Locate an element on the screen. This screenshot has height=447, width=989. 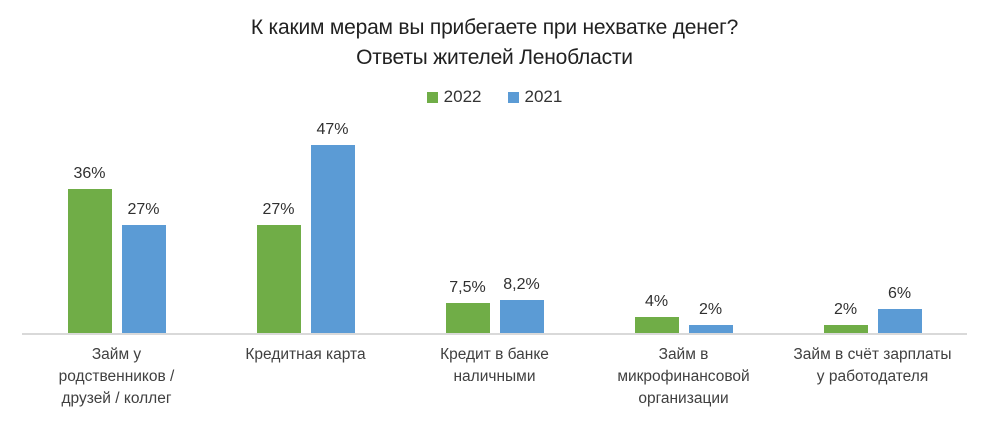
bar-2022-category-5: 2% is located at coordinates (845, 317).